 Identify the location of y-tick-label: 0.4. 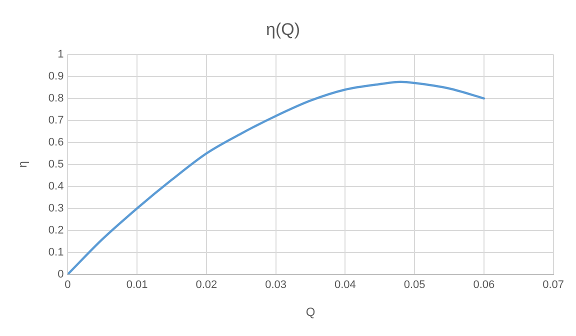
(56, 186).